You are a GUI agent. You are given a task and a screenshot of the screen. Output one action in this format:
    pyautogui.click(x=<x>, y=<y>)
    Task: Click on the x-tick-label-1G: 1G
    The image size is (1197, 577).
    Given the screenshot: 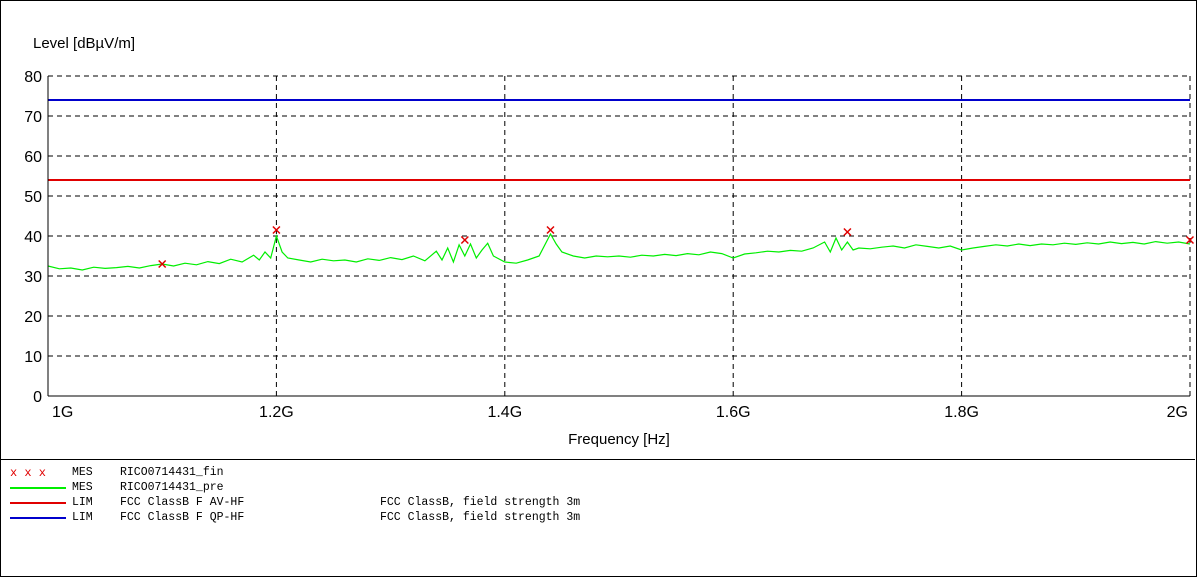 What is the action you would take?
    pyautogui.click(x=62, y=412)
    